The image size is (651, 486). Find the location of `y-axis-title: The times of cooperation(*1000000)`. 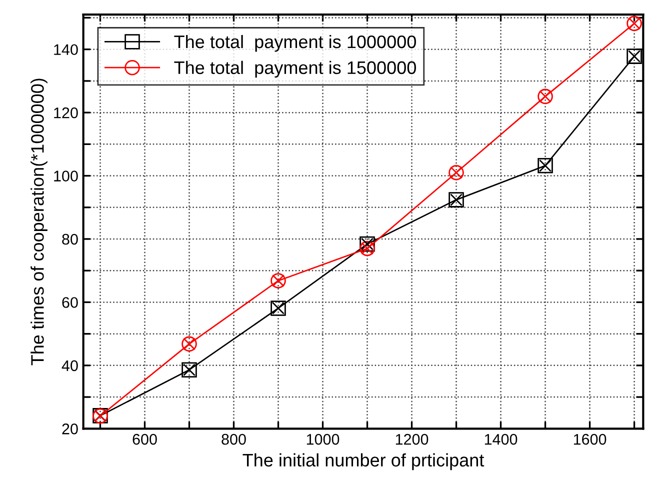

y-axis-title: The times of cooperation(*1000000) is located at coordinates (39, 222).